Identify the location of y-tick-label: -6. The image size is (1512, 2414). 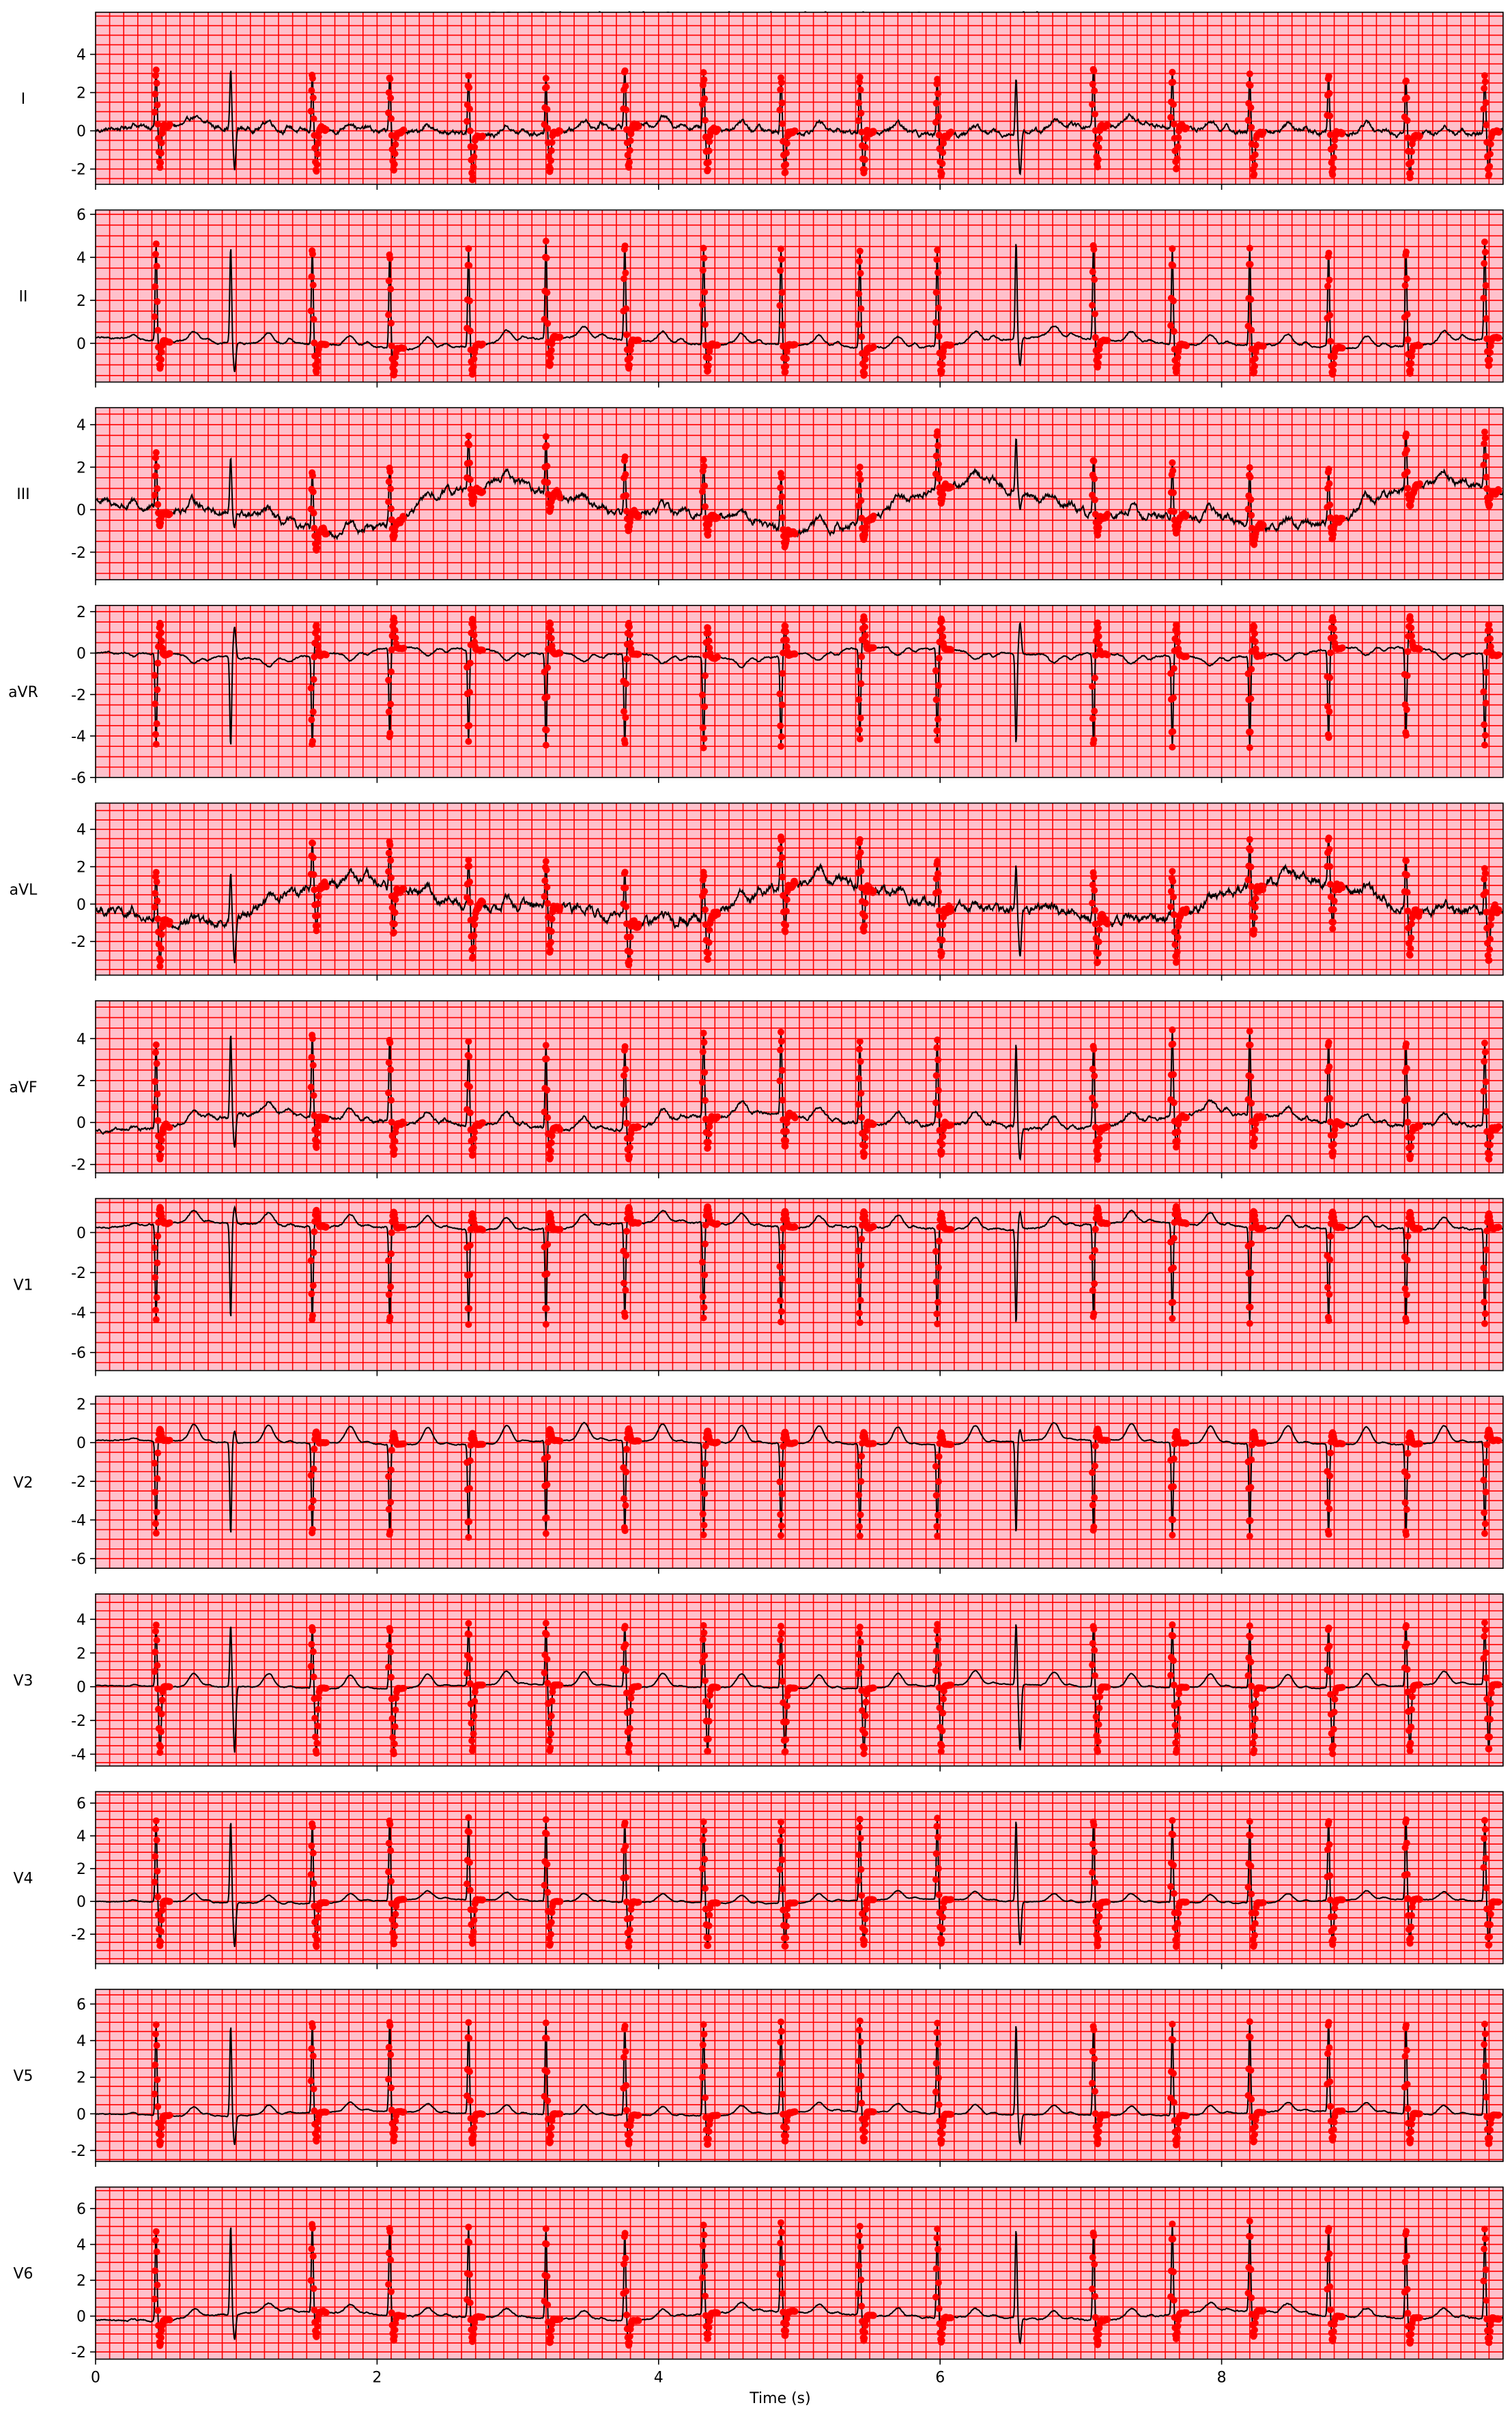
(79, 778).